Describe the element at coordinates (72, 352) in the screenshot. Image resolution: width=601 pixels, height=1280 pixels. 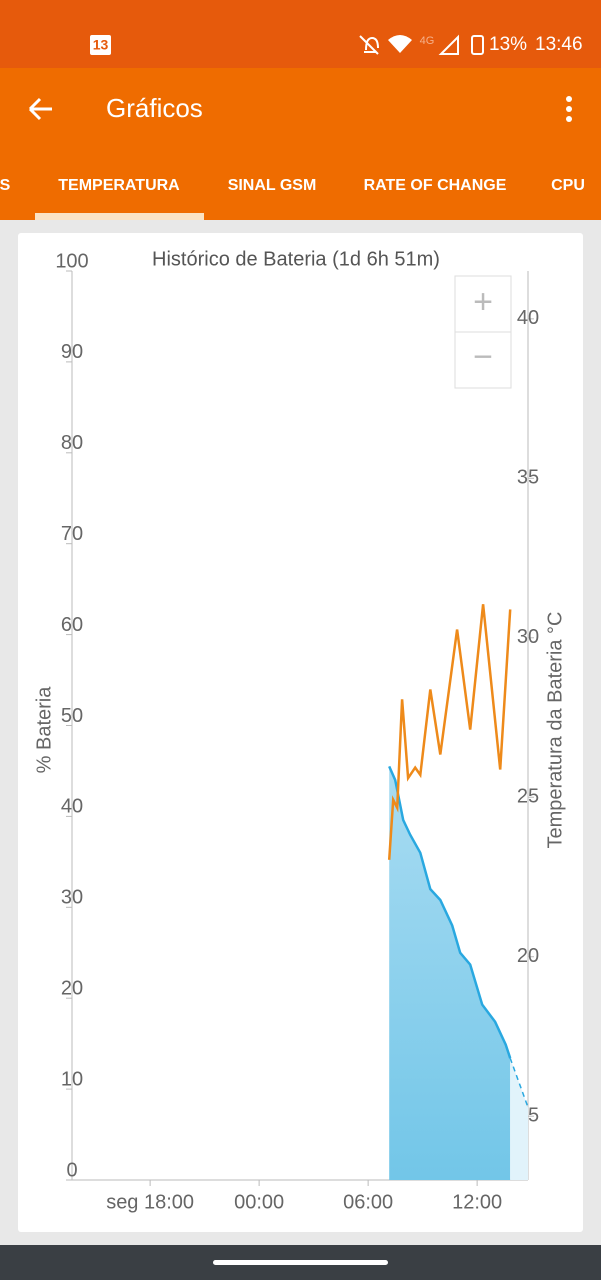
I see `y-tick-label: 90` at that location.